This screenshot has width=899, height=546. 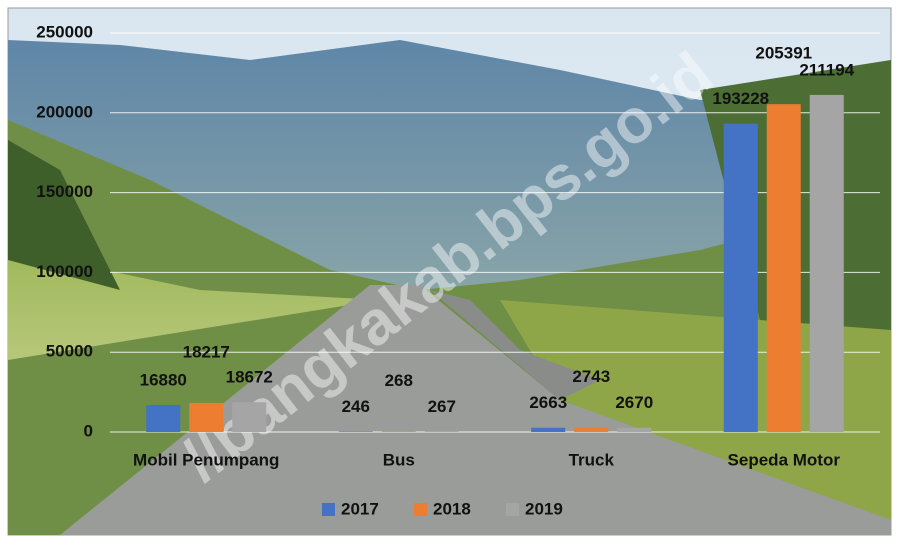 I want to click on y-tick-label: 0, so click(x=88, y=430).